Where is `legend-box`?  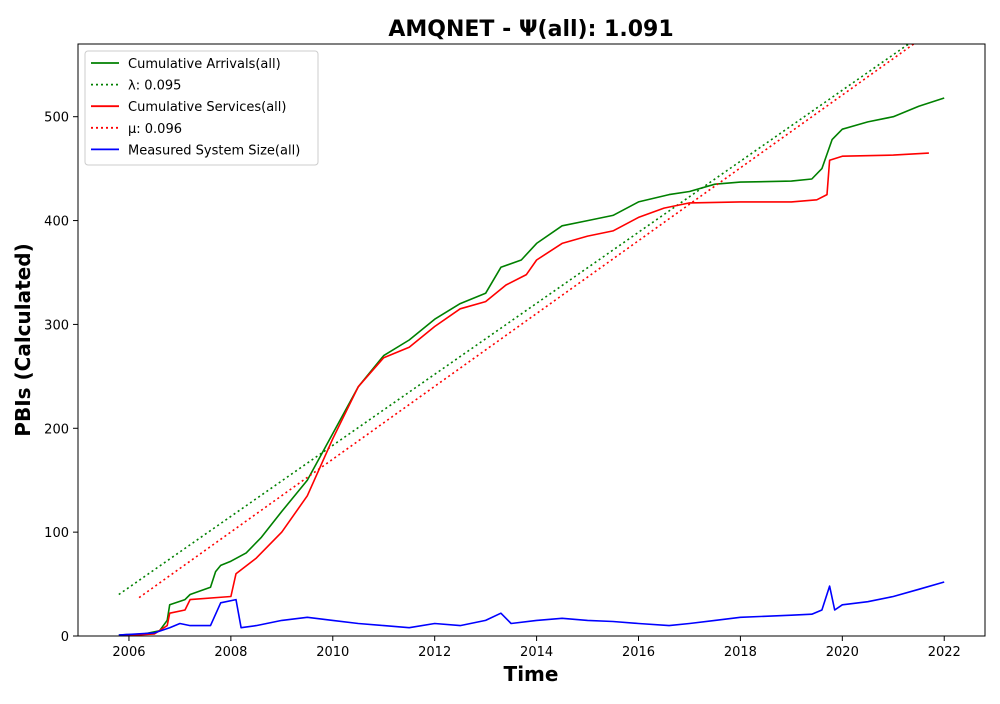
legend-box is located at coordinates (201, 108).